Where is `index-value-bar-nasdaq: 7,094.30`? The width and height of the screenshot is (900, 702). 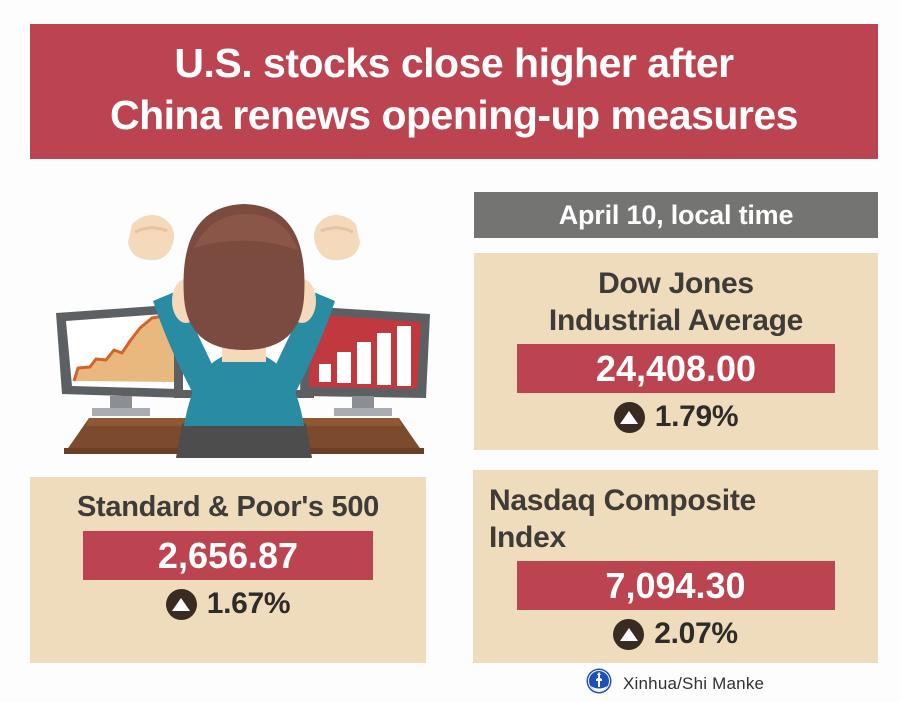
index-value-bar-nasdaq: 7,094.30 is located at coordinates (675, 585).